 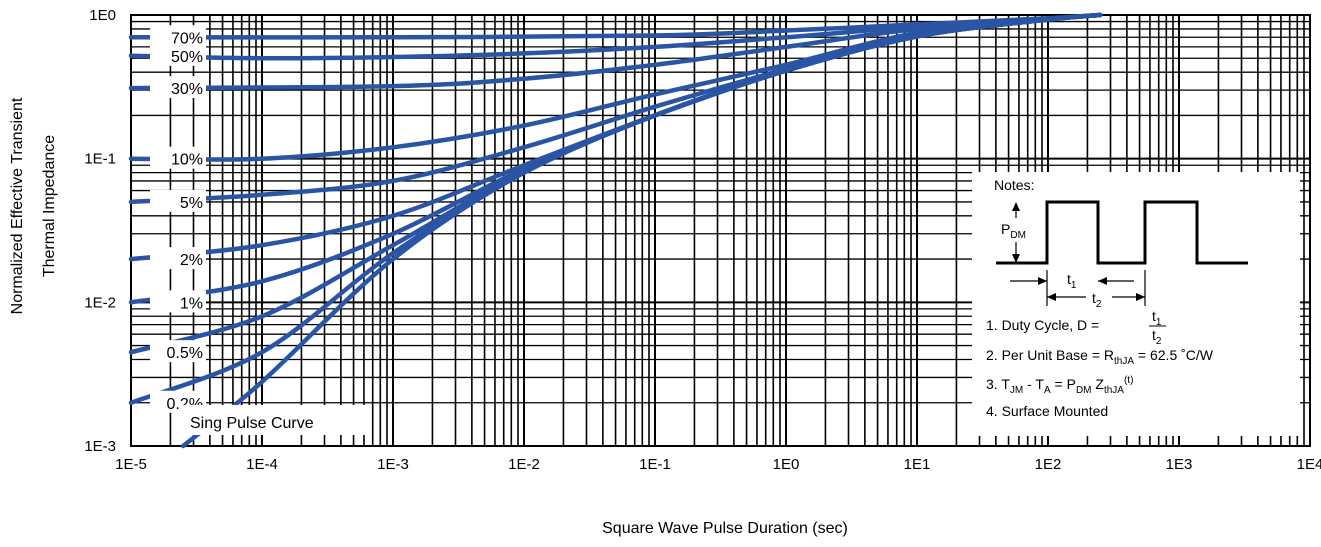 What do you see at coordinates (17, 205) in the screenshot?
I see `y-axis-title-line1: Normalized Effective Transient` at bounding box center [17, 205].